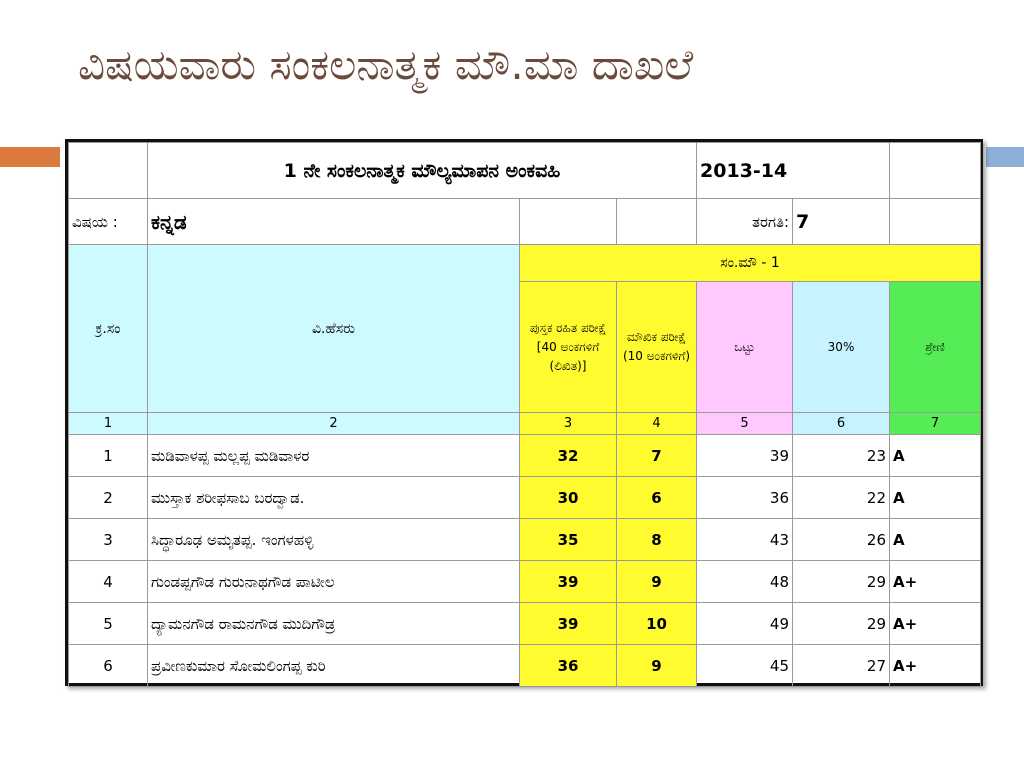 The image size is (1024, 768). What do you see at coordinates (656, 423) in the screenshot?
I see `column-number: 4` at bounding box center [656, 423].